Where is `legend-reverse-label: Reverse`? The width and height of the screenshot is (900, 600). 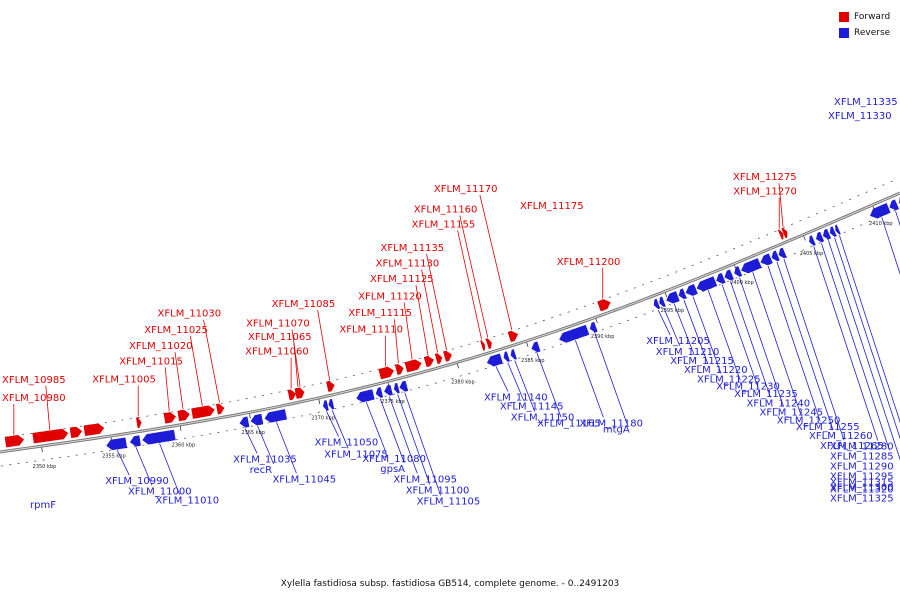 legend-reverse-label: Reverse is located at coordinates (872, 33).